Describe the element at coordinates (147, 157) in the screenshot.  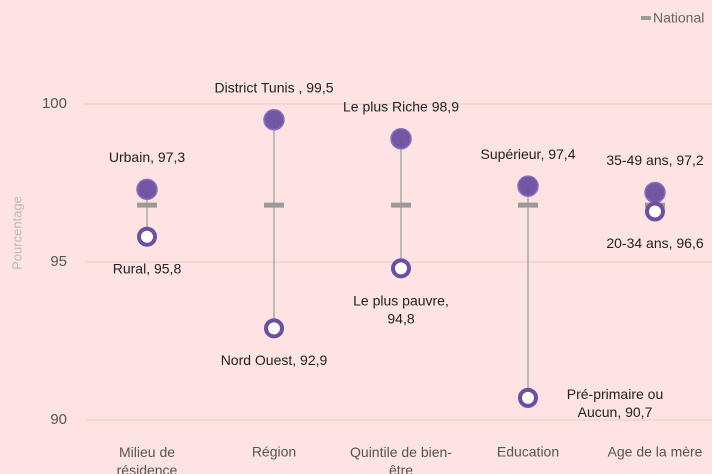
I see `high-label: Urbain, 97,3` at that location.